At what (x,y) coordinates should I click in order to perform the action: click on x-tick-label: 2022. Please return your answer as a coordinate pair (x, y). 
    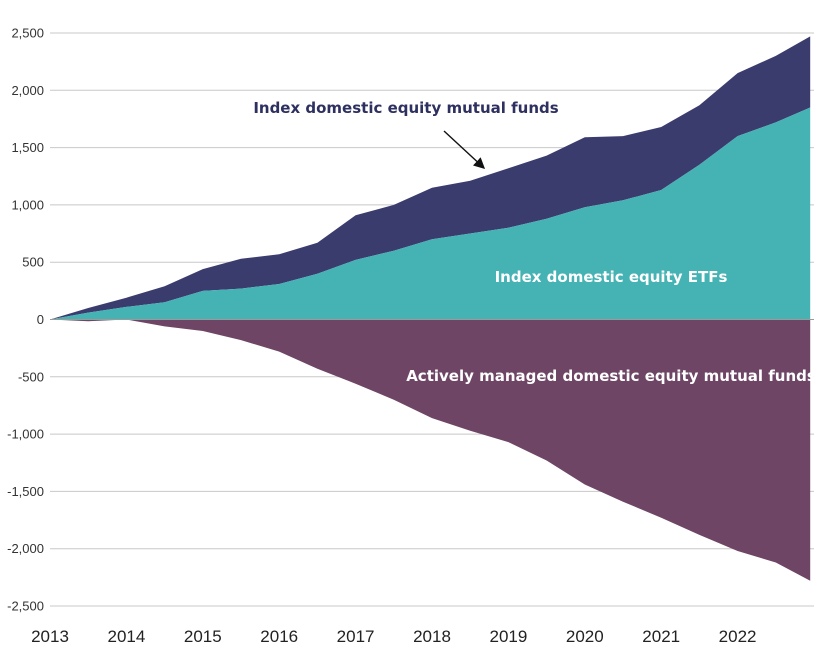
    Looking at the image, I should click on (738, 636).